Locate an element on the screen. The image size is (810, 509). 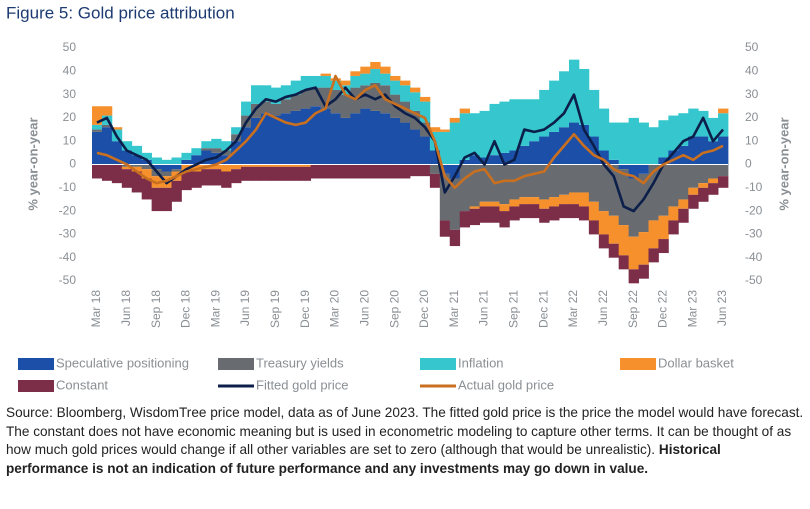
x-tick-label: Sep 22 is located at coordinates (633, 309).